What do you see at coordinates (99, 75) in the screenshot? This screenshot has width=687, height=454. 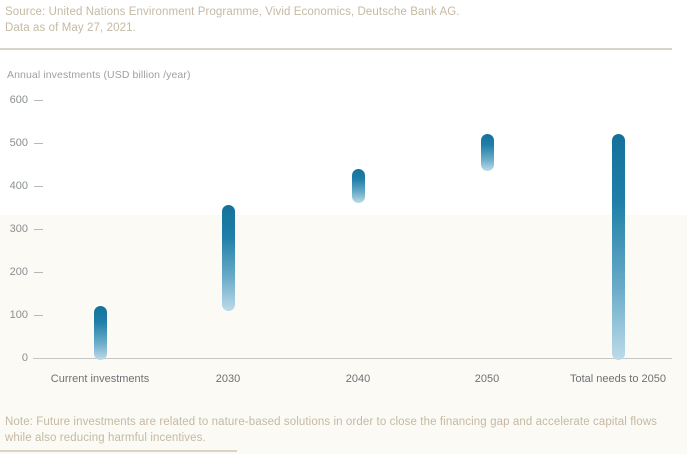 I see `chart-axis-title: Annual investments (USD billion /year)` at bounding box center [99, 75].